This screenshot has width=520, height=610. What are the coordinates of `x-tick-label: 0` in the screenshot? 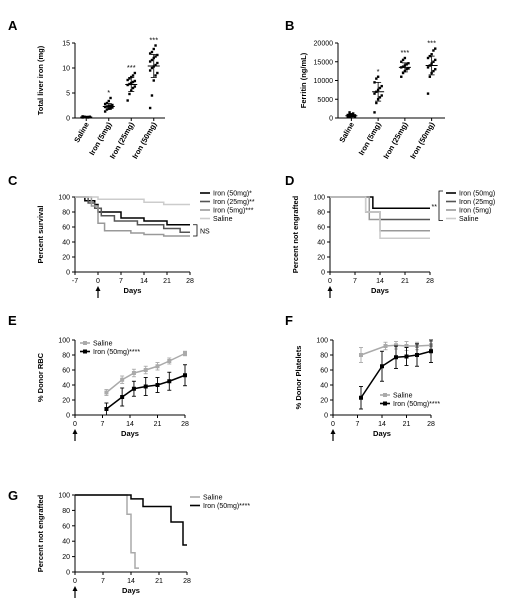 It's located at (75, 424).